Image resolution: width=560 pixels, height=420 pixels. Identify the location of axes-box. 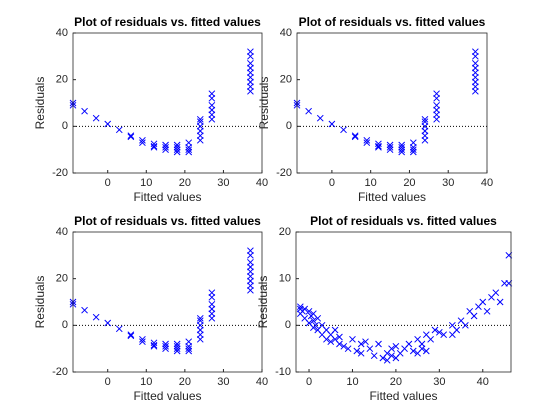
(167, 302).